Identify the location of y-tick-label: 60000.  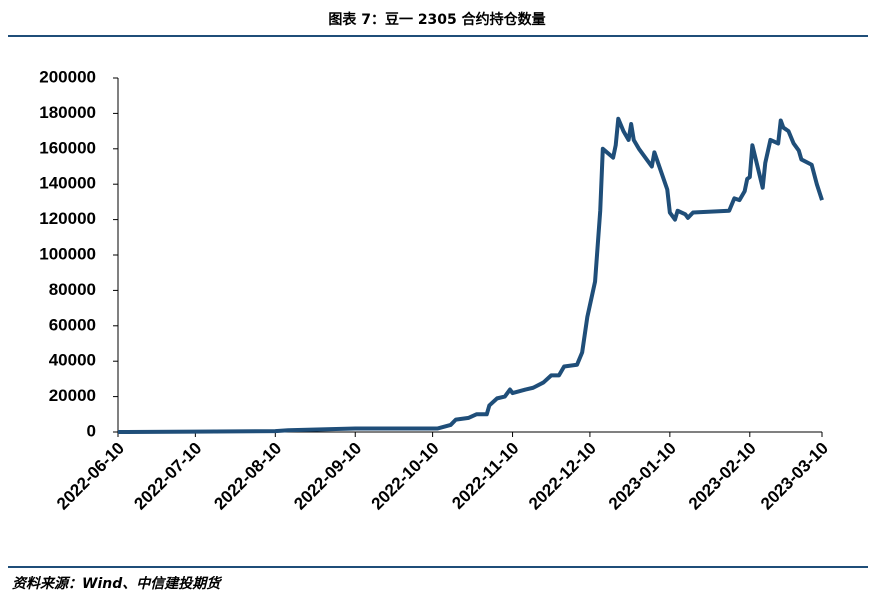
(72, 324).